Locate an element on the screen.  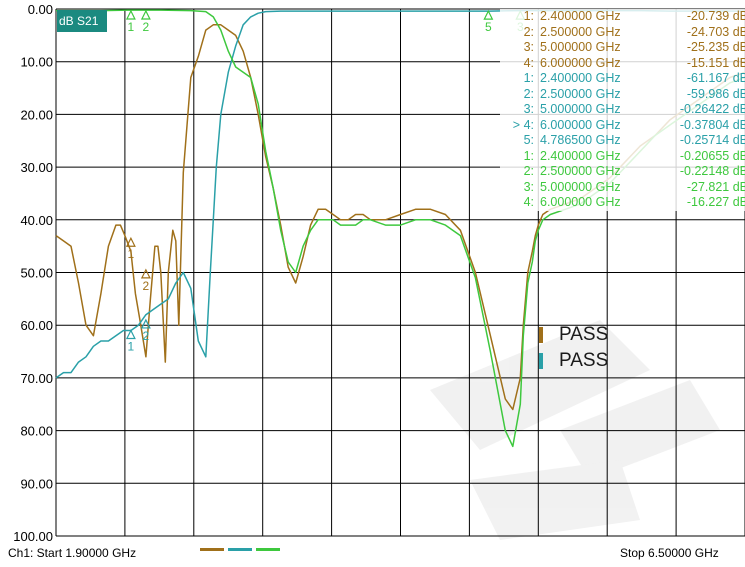
marker-value: -0.37804 dB is located at coordinates (712, 124).